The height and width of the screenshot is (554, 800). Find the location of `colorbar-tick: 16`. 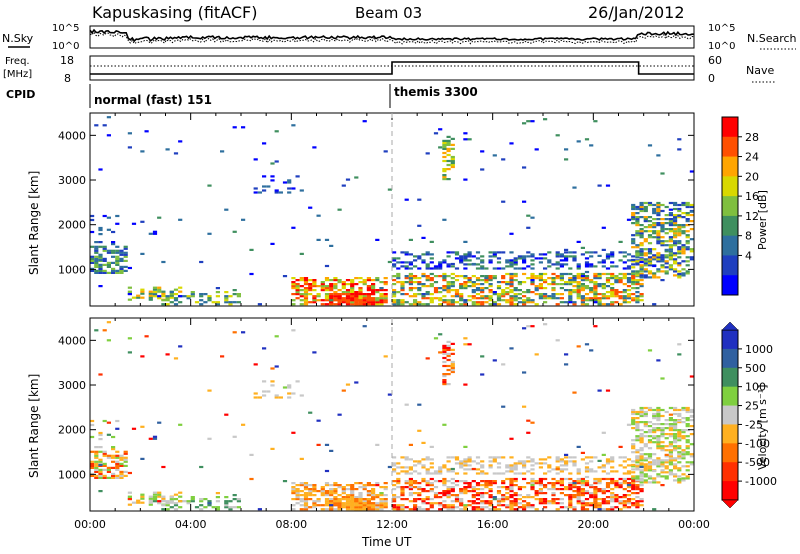

colorbar-tick: 16 is located at coordinates (752, 196).